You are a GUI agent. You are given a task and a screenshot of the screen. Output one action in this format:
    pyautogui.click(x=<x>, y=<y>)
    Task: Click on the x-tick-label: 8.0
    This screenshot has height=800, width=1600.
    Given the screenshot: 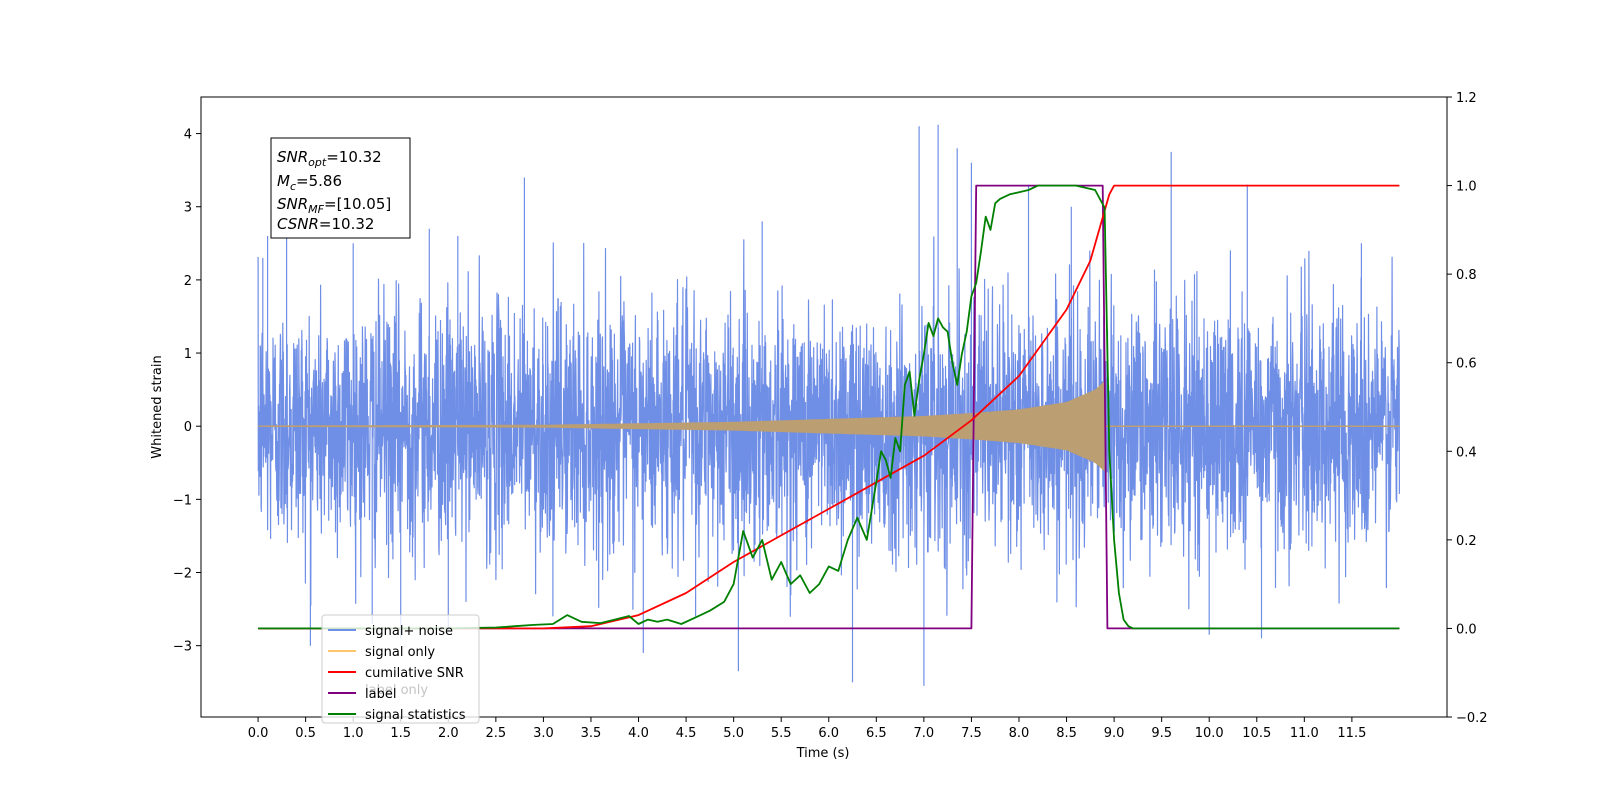 What is the action you would take?
    pyautogui.click(x=1019, y=733)
    